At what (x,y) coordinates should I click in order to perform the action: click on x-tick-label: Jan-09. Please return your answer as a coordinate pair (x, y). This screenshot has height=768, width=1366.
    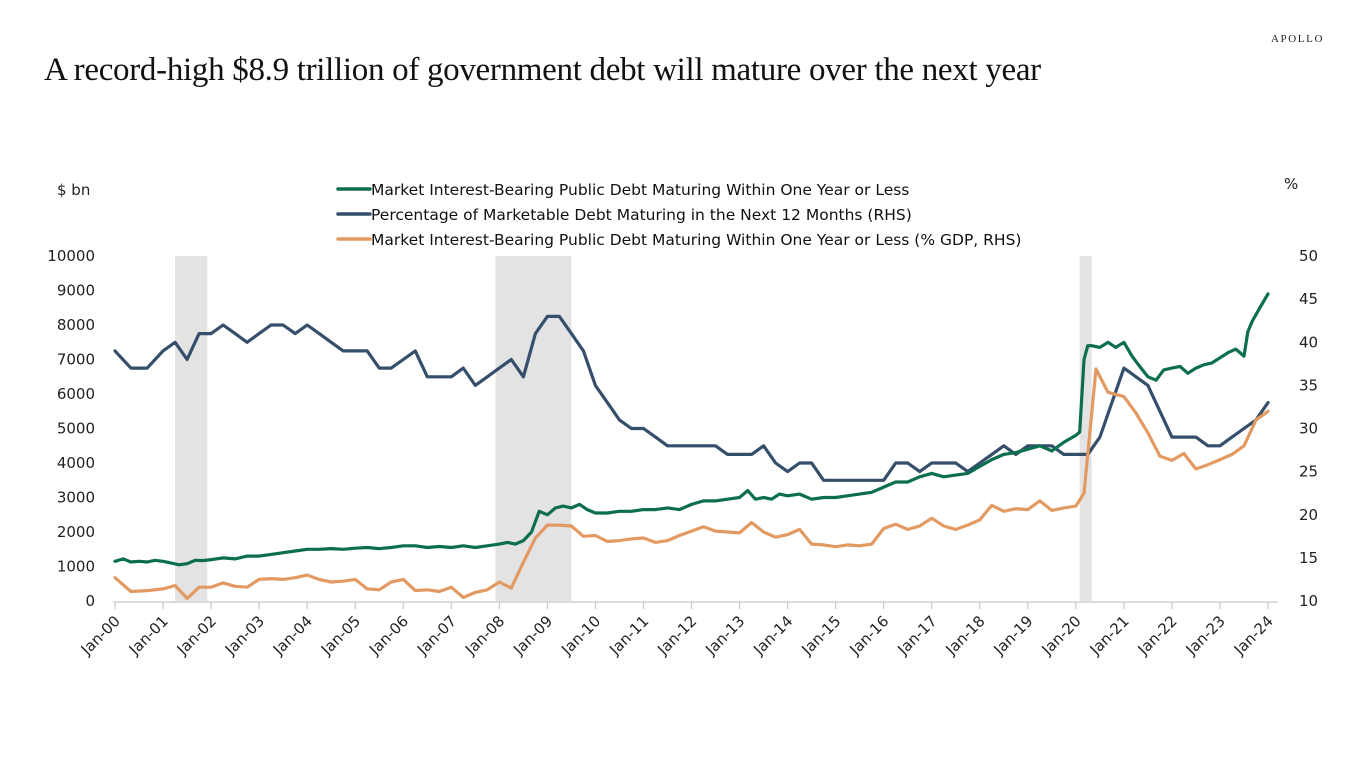
    Looking at the image, I should click on (532, 635).